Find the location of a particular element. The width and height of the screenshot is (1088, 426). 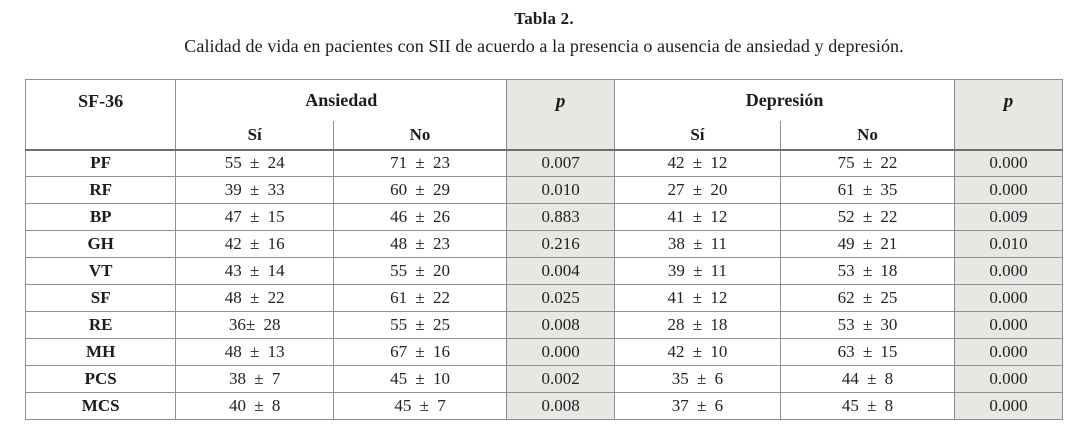

column-header-sf36: SF-36 is located at coordinates (100, 114).